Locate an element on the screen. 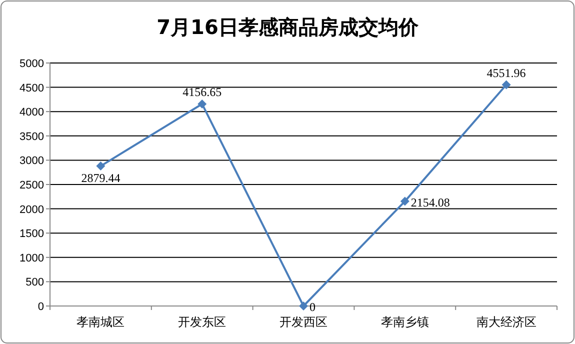 The height and width of the screenshot is (344, 575). y-tick-label: 500 is located at coordinates (35, 282).